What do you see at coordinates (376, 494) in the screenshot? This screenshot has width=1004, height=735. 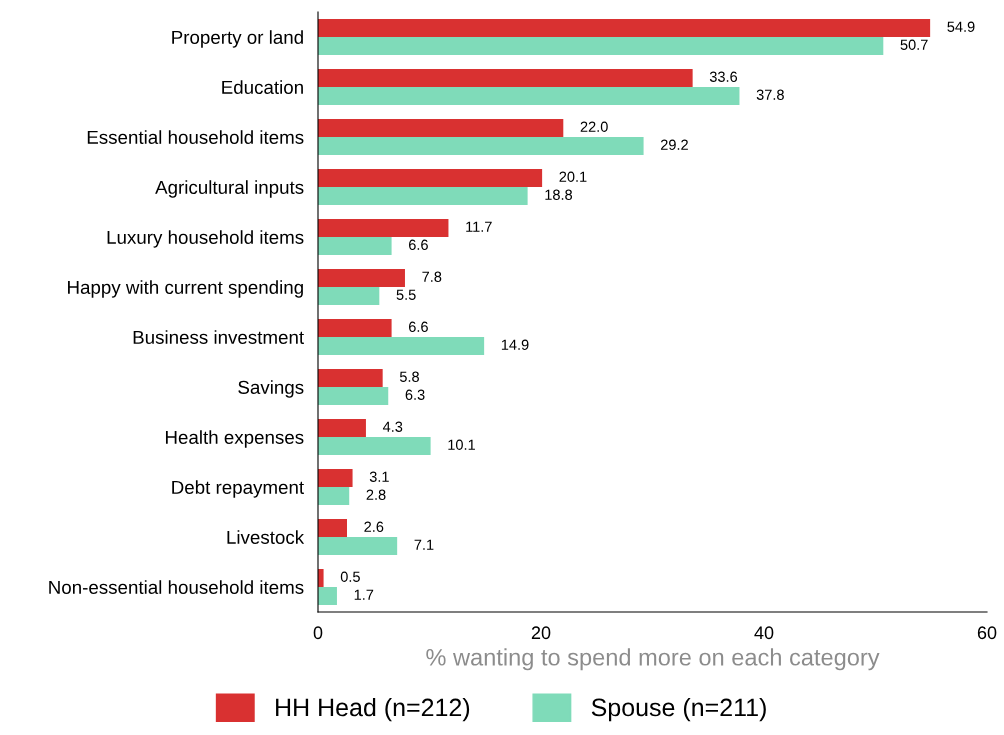 I see `data-label: 2.8` at bounding box center [376, 494].